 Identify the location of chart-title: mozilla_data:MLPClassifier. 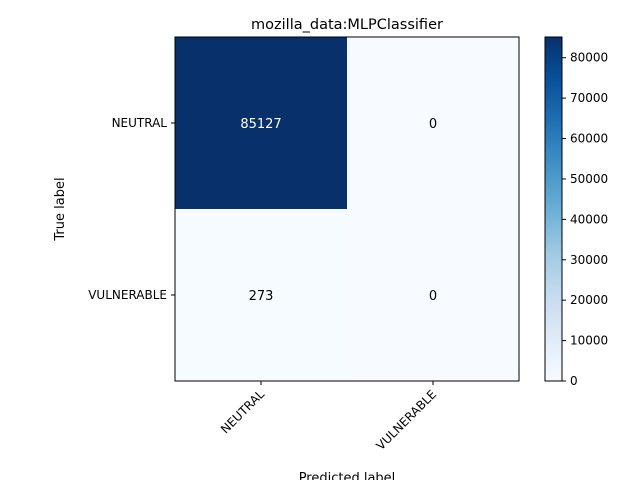
(347, 25).